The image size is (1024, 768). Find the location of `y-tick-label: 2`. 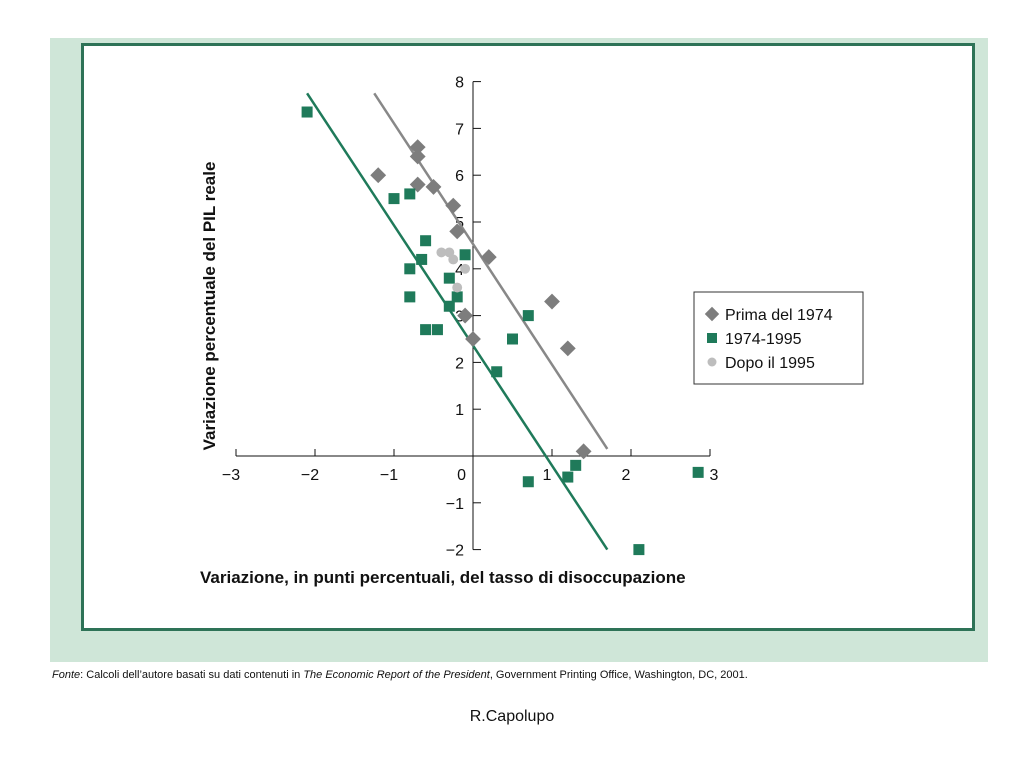

y-tick-label: 2 is located at coordinates (459, 363).